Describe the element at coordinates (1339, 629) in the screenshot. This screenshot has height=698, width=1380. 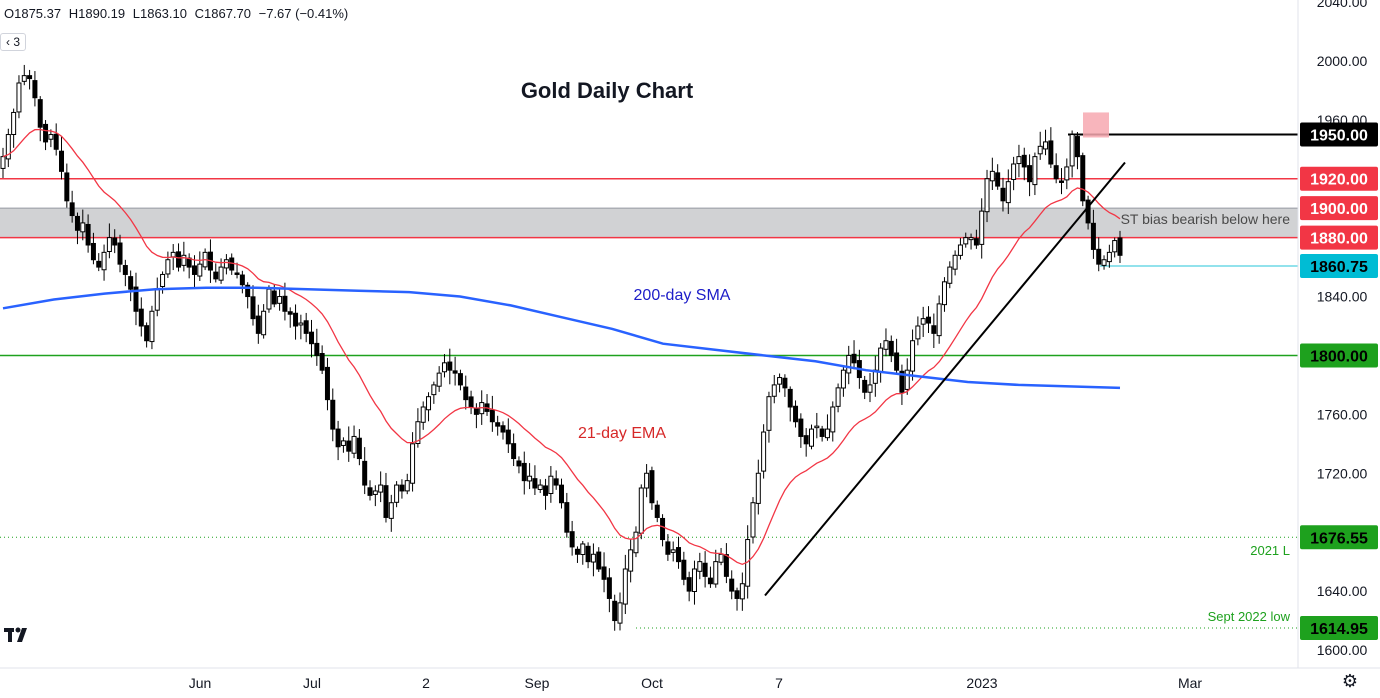
I see `price-badge-label: 1614.95` at that location.